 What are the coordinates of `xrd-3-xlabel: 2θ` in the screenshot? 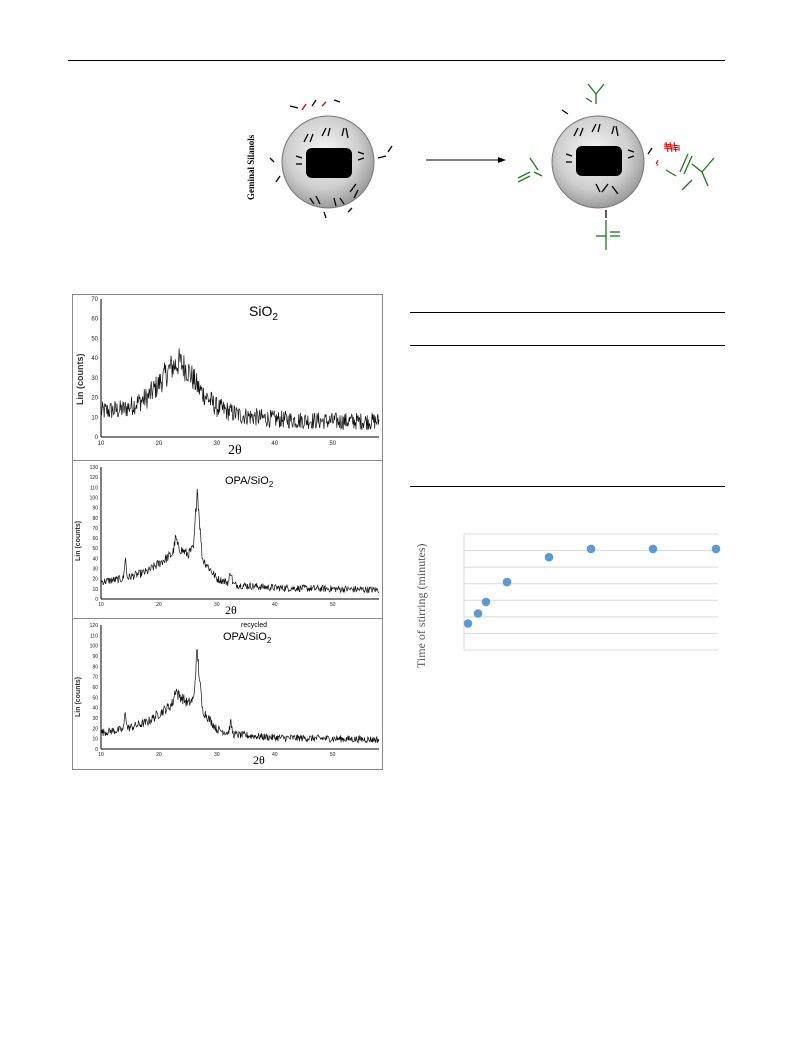 It's located at (259, 760).